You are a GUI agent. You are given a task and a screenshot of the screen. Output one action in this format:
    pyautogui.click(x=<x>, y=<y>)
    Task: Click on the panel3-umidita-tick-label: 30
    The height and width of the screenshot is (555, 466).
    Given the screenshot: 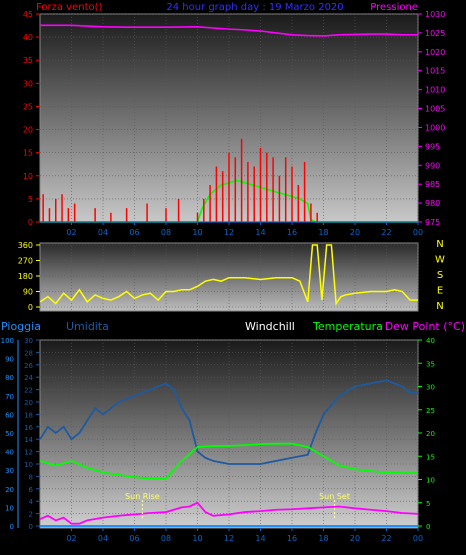 What is the action you would take?
    pyautogui.click(x=28, y=341)
    